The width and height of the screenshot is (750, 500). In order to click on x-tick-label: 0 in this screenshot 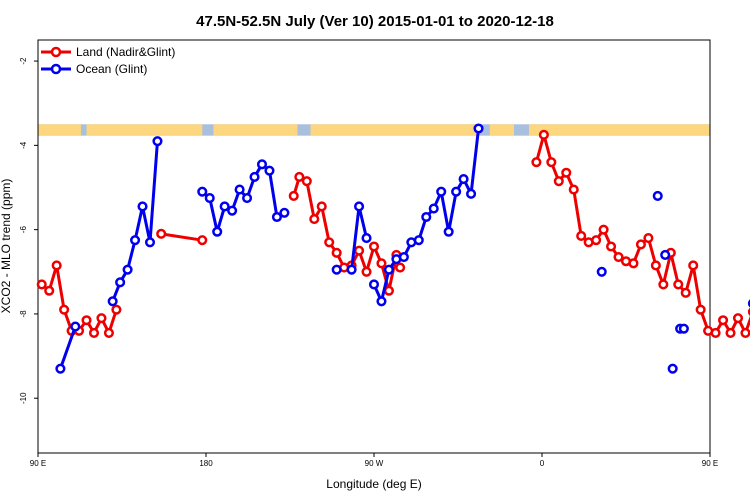, I will do `click(542, 463)`.